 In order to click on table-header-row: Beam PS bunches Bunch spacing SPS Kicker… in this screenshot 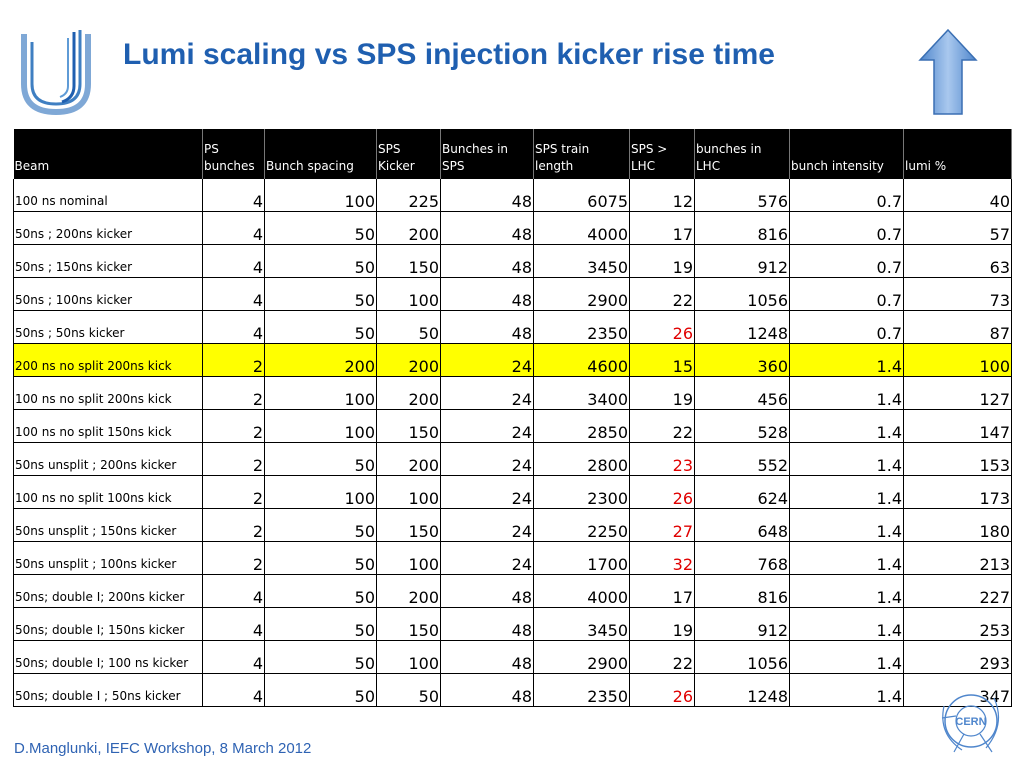, I will do `click(512, 154)`.